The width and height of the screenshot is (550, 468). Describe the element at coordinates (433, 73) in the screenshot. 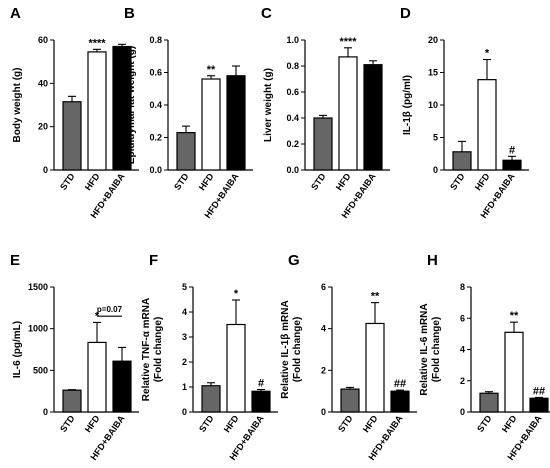

I see `y-tick-label: 15` at that location.